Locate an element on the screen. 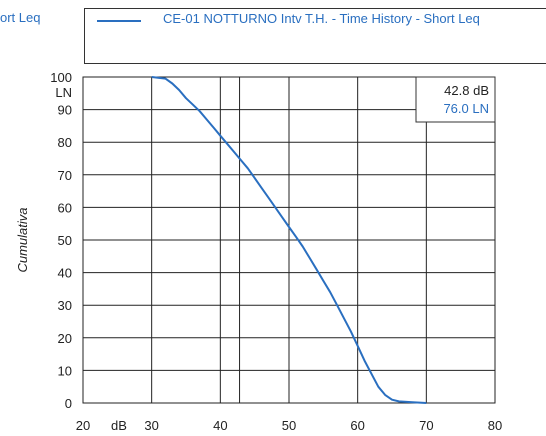 This screenshot has height=436, width=546. y-axis-label: Cumulativa is located at coordinates (22, 239).